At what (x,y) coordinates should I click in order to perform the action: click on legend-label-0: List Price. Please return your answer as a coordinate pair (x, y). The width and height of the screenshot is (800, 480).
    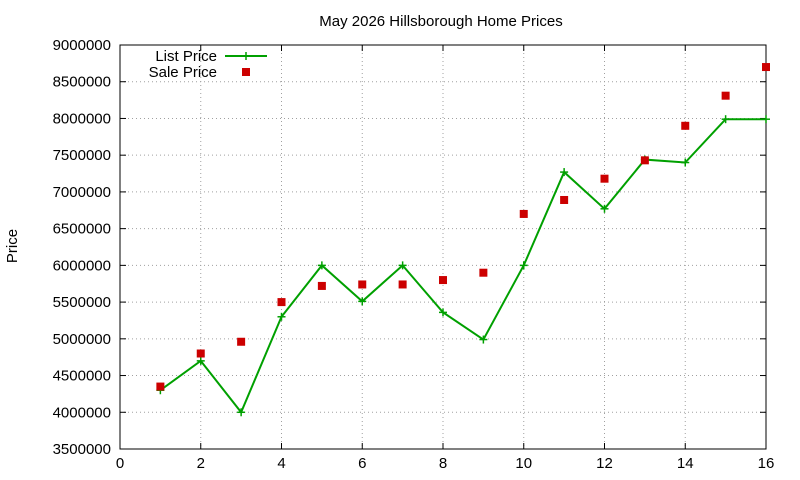
    Looking at the image, I should click on (186, 56).